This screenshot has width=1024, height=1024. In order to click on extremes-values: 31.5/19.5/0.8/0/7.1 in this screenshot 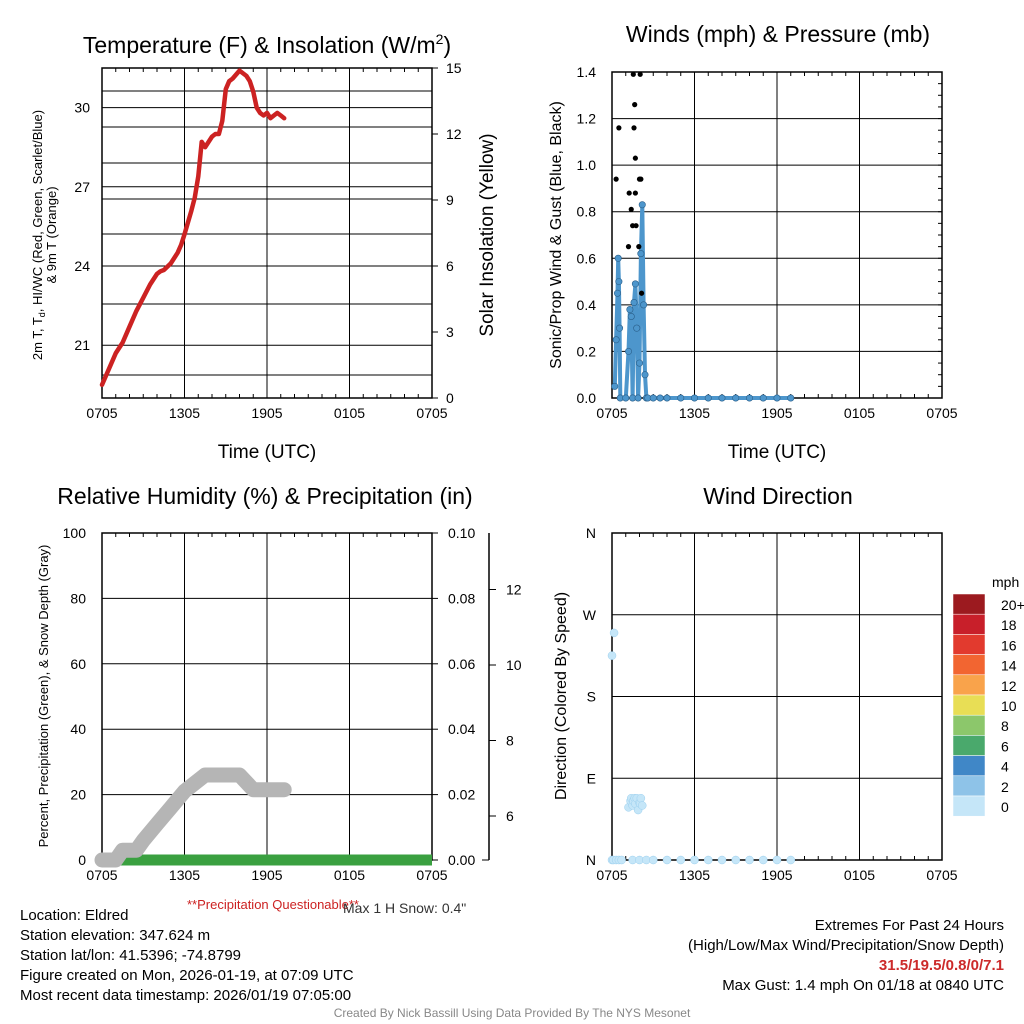, I will do `click(941, 965)`.